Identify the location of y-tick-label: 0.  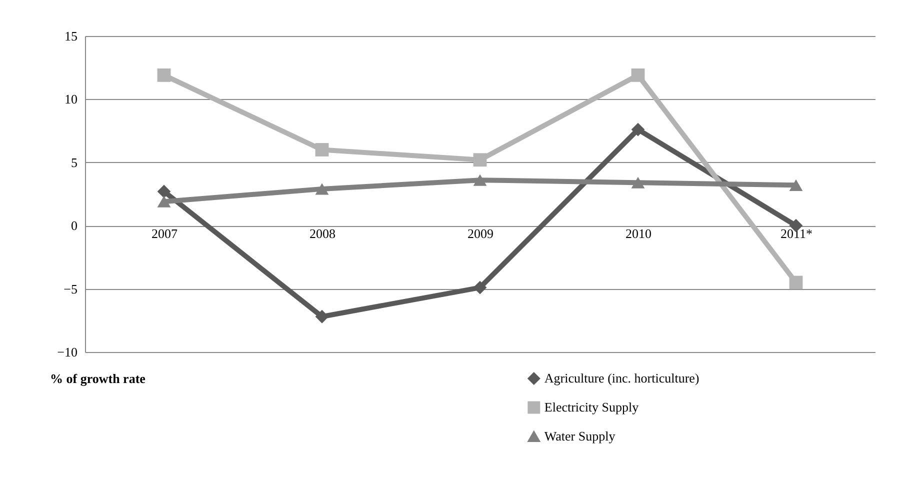
(74, 226).